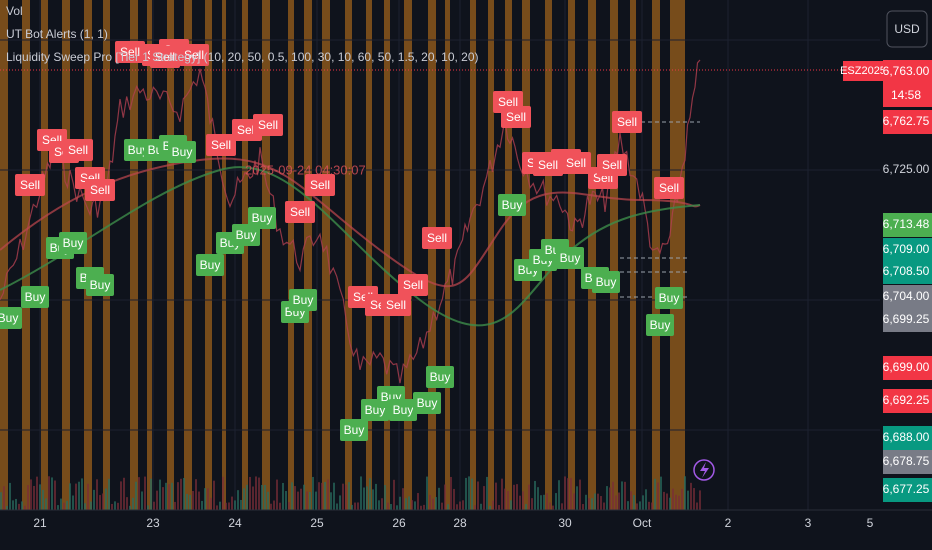 The image size is (932, 550). Describe the element at coordinates (906, 489) in the screenshot. I see `price-label: 6,677.25` at that location.